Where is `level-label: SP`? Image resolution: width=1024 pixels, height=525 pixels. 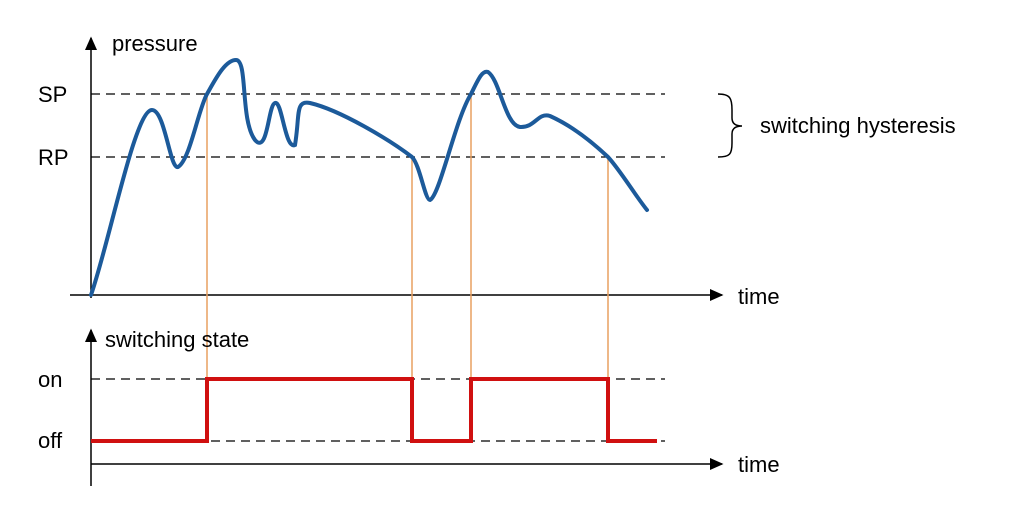 level-label: SP is located at coordinates (52, 94).